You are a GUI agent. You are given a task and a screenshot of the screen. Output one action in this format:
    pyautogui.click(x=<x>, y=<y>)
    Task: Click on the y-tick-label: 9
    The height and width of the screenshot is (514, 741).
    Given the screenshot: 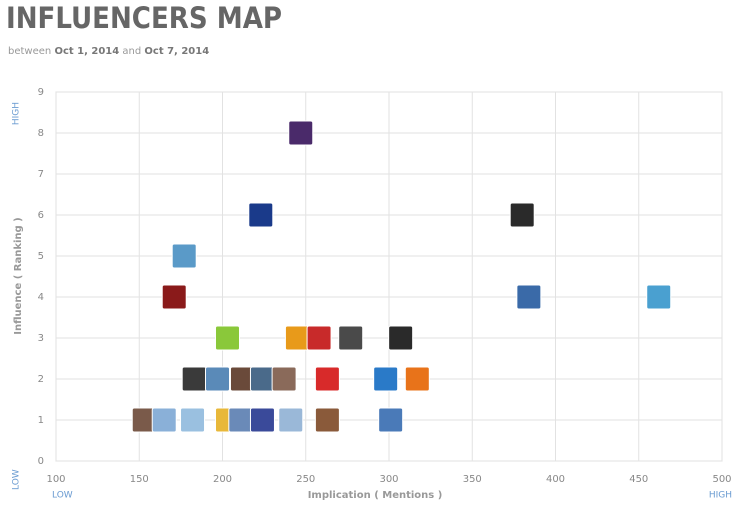 What is the action you would take?
    pyautogui.click(x=41, y=92)
    